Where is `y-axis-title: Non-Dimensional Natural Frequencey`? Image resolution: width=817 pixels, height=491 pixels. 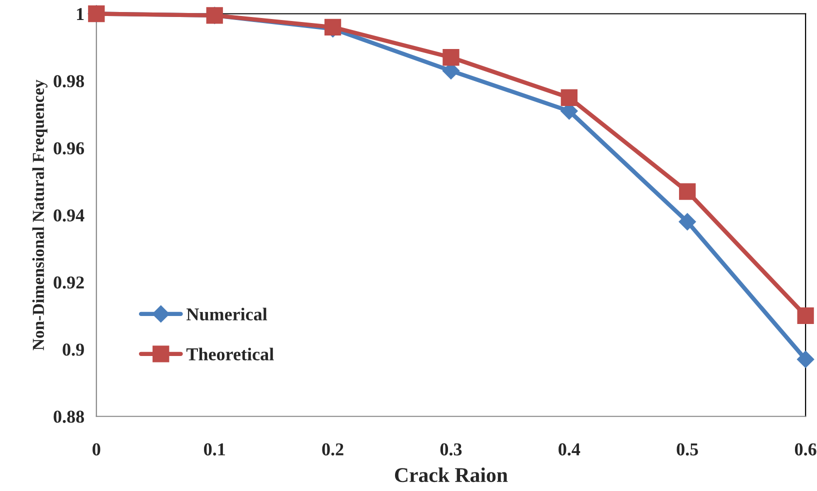 y-axis-title: Non-Dimensional Natural Frequencey is located at coordinates (40, 215).